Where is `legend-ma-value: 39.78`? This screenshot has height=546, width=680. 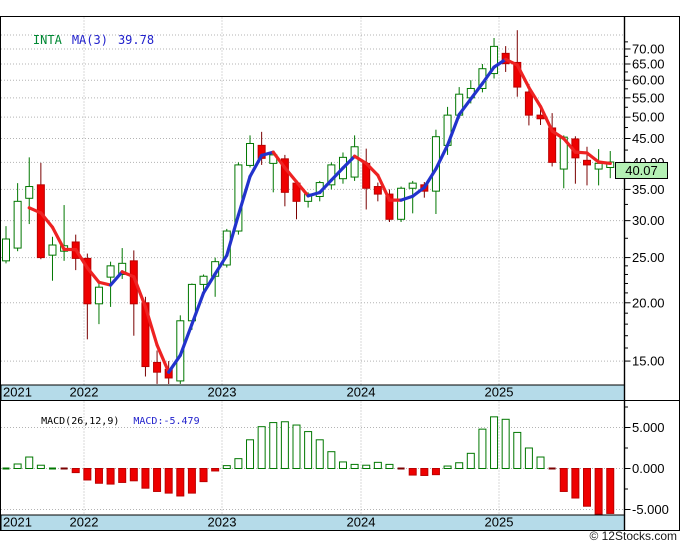 legend-ma-value: 39.78 is located at coordinates (136, 40).